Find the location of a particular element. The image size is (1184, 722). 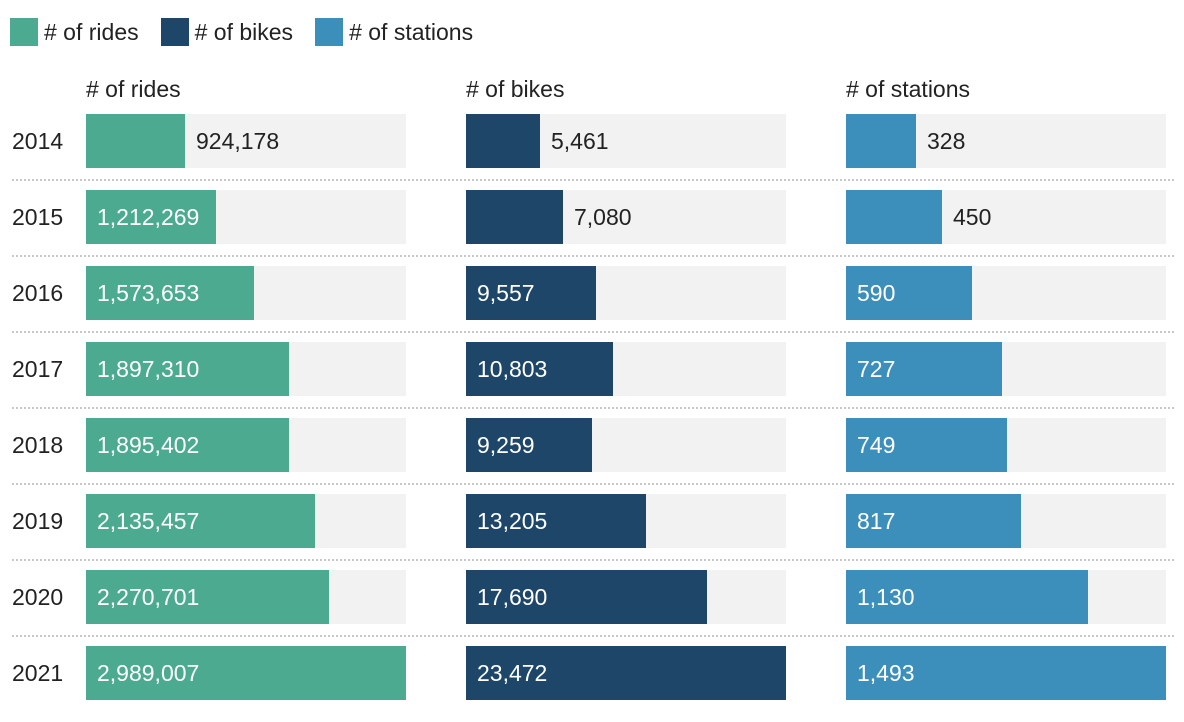

category-label: 2018 is located at coordinates (38, 445).